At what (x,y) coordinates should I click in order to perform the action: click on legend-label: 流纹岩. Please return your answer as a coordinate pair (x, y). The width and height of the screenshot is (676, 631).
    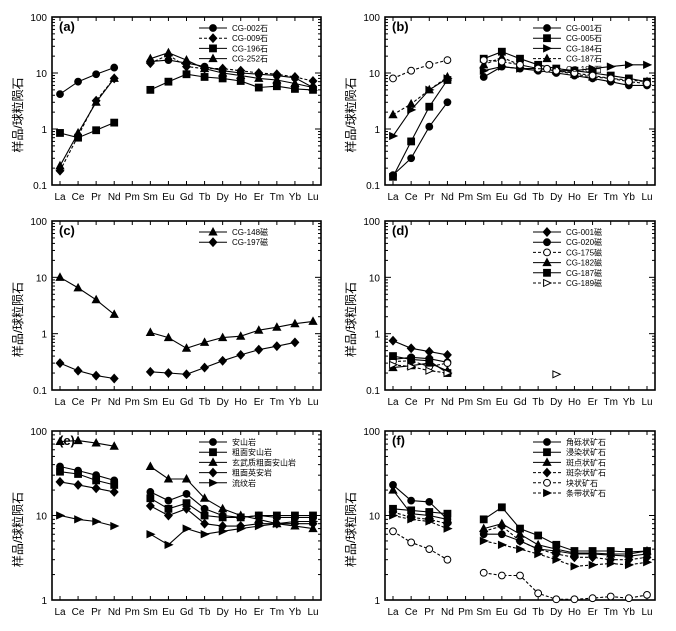
    Looking at the image, I should click on (244, 483).